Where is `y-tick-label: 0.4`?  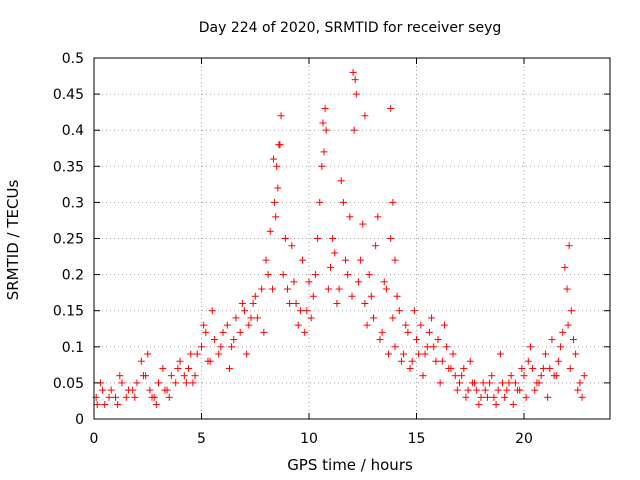
y-tick-label: 0.4 is located at coordinates (73, 131).